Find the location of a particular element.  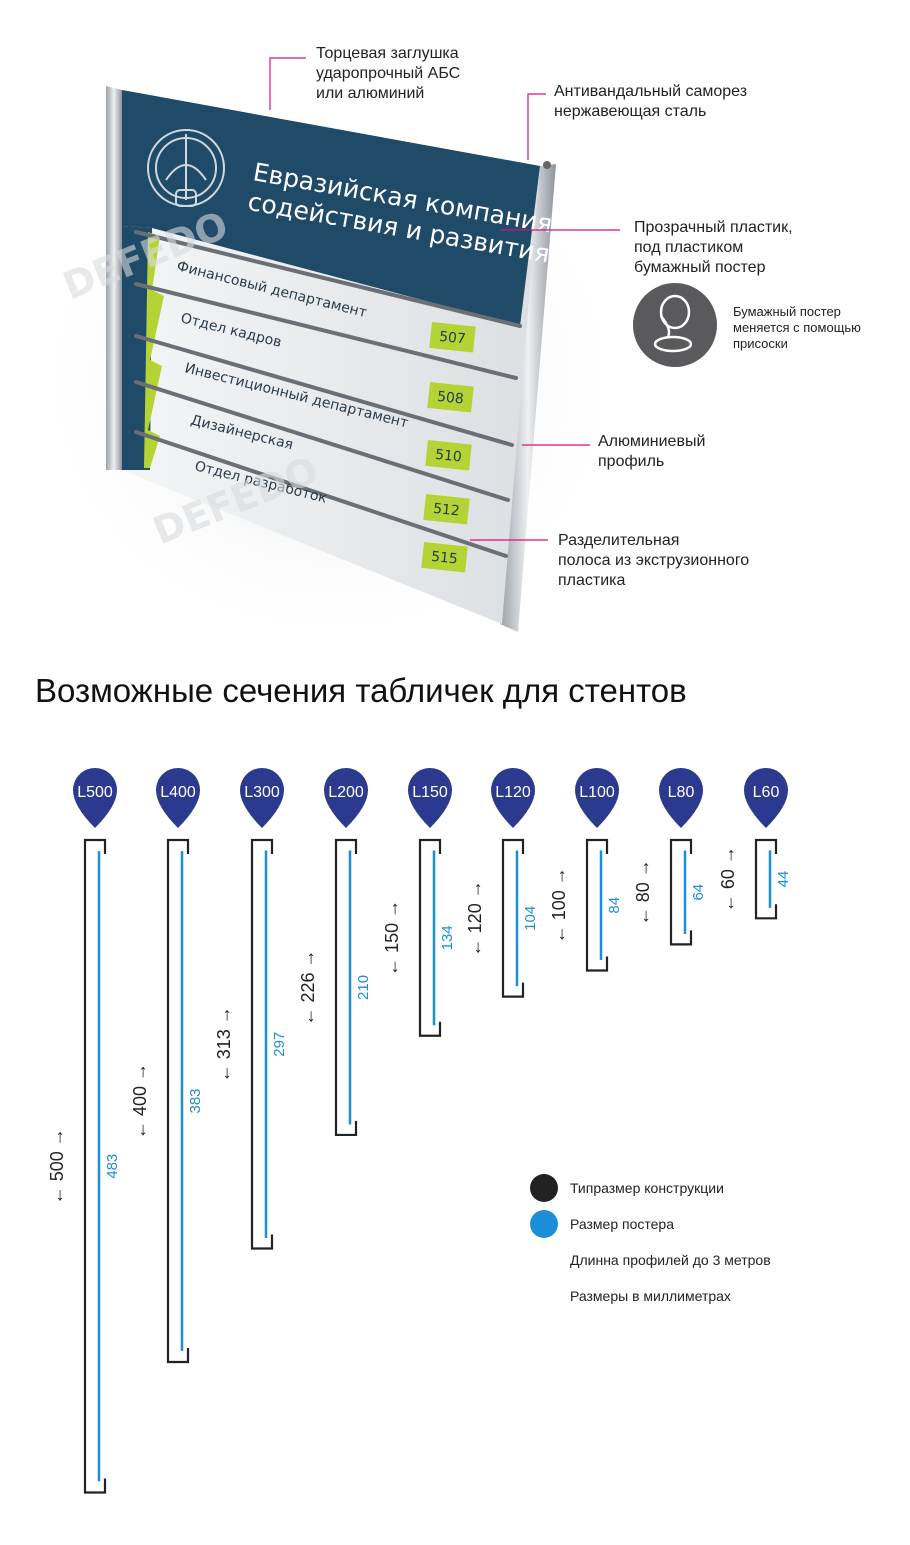

legend-note-units: Размеры в миллиметрах is located at coordinates (650, 1296).